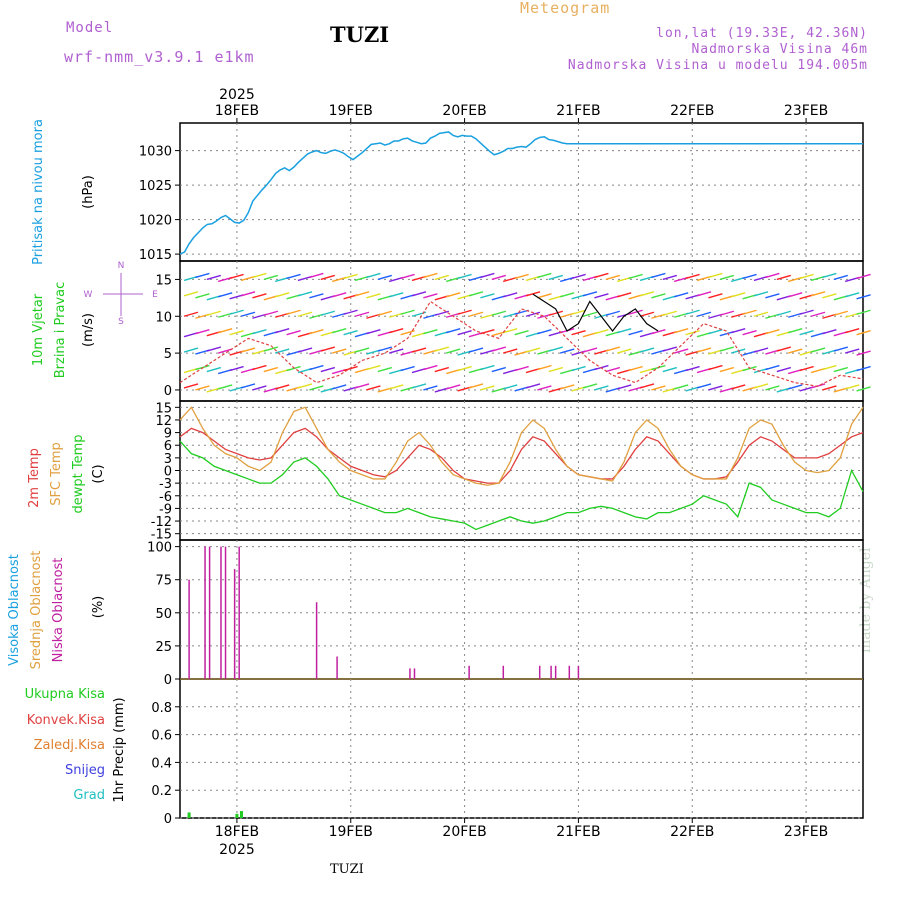 The height and width of the screenshot is (900, 900). I want to click on y-tick-label: 0.8, so click(161, 708).